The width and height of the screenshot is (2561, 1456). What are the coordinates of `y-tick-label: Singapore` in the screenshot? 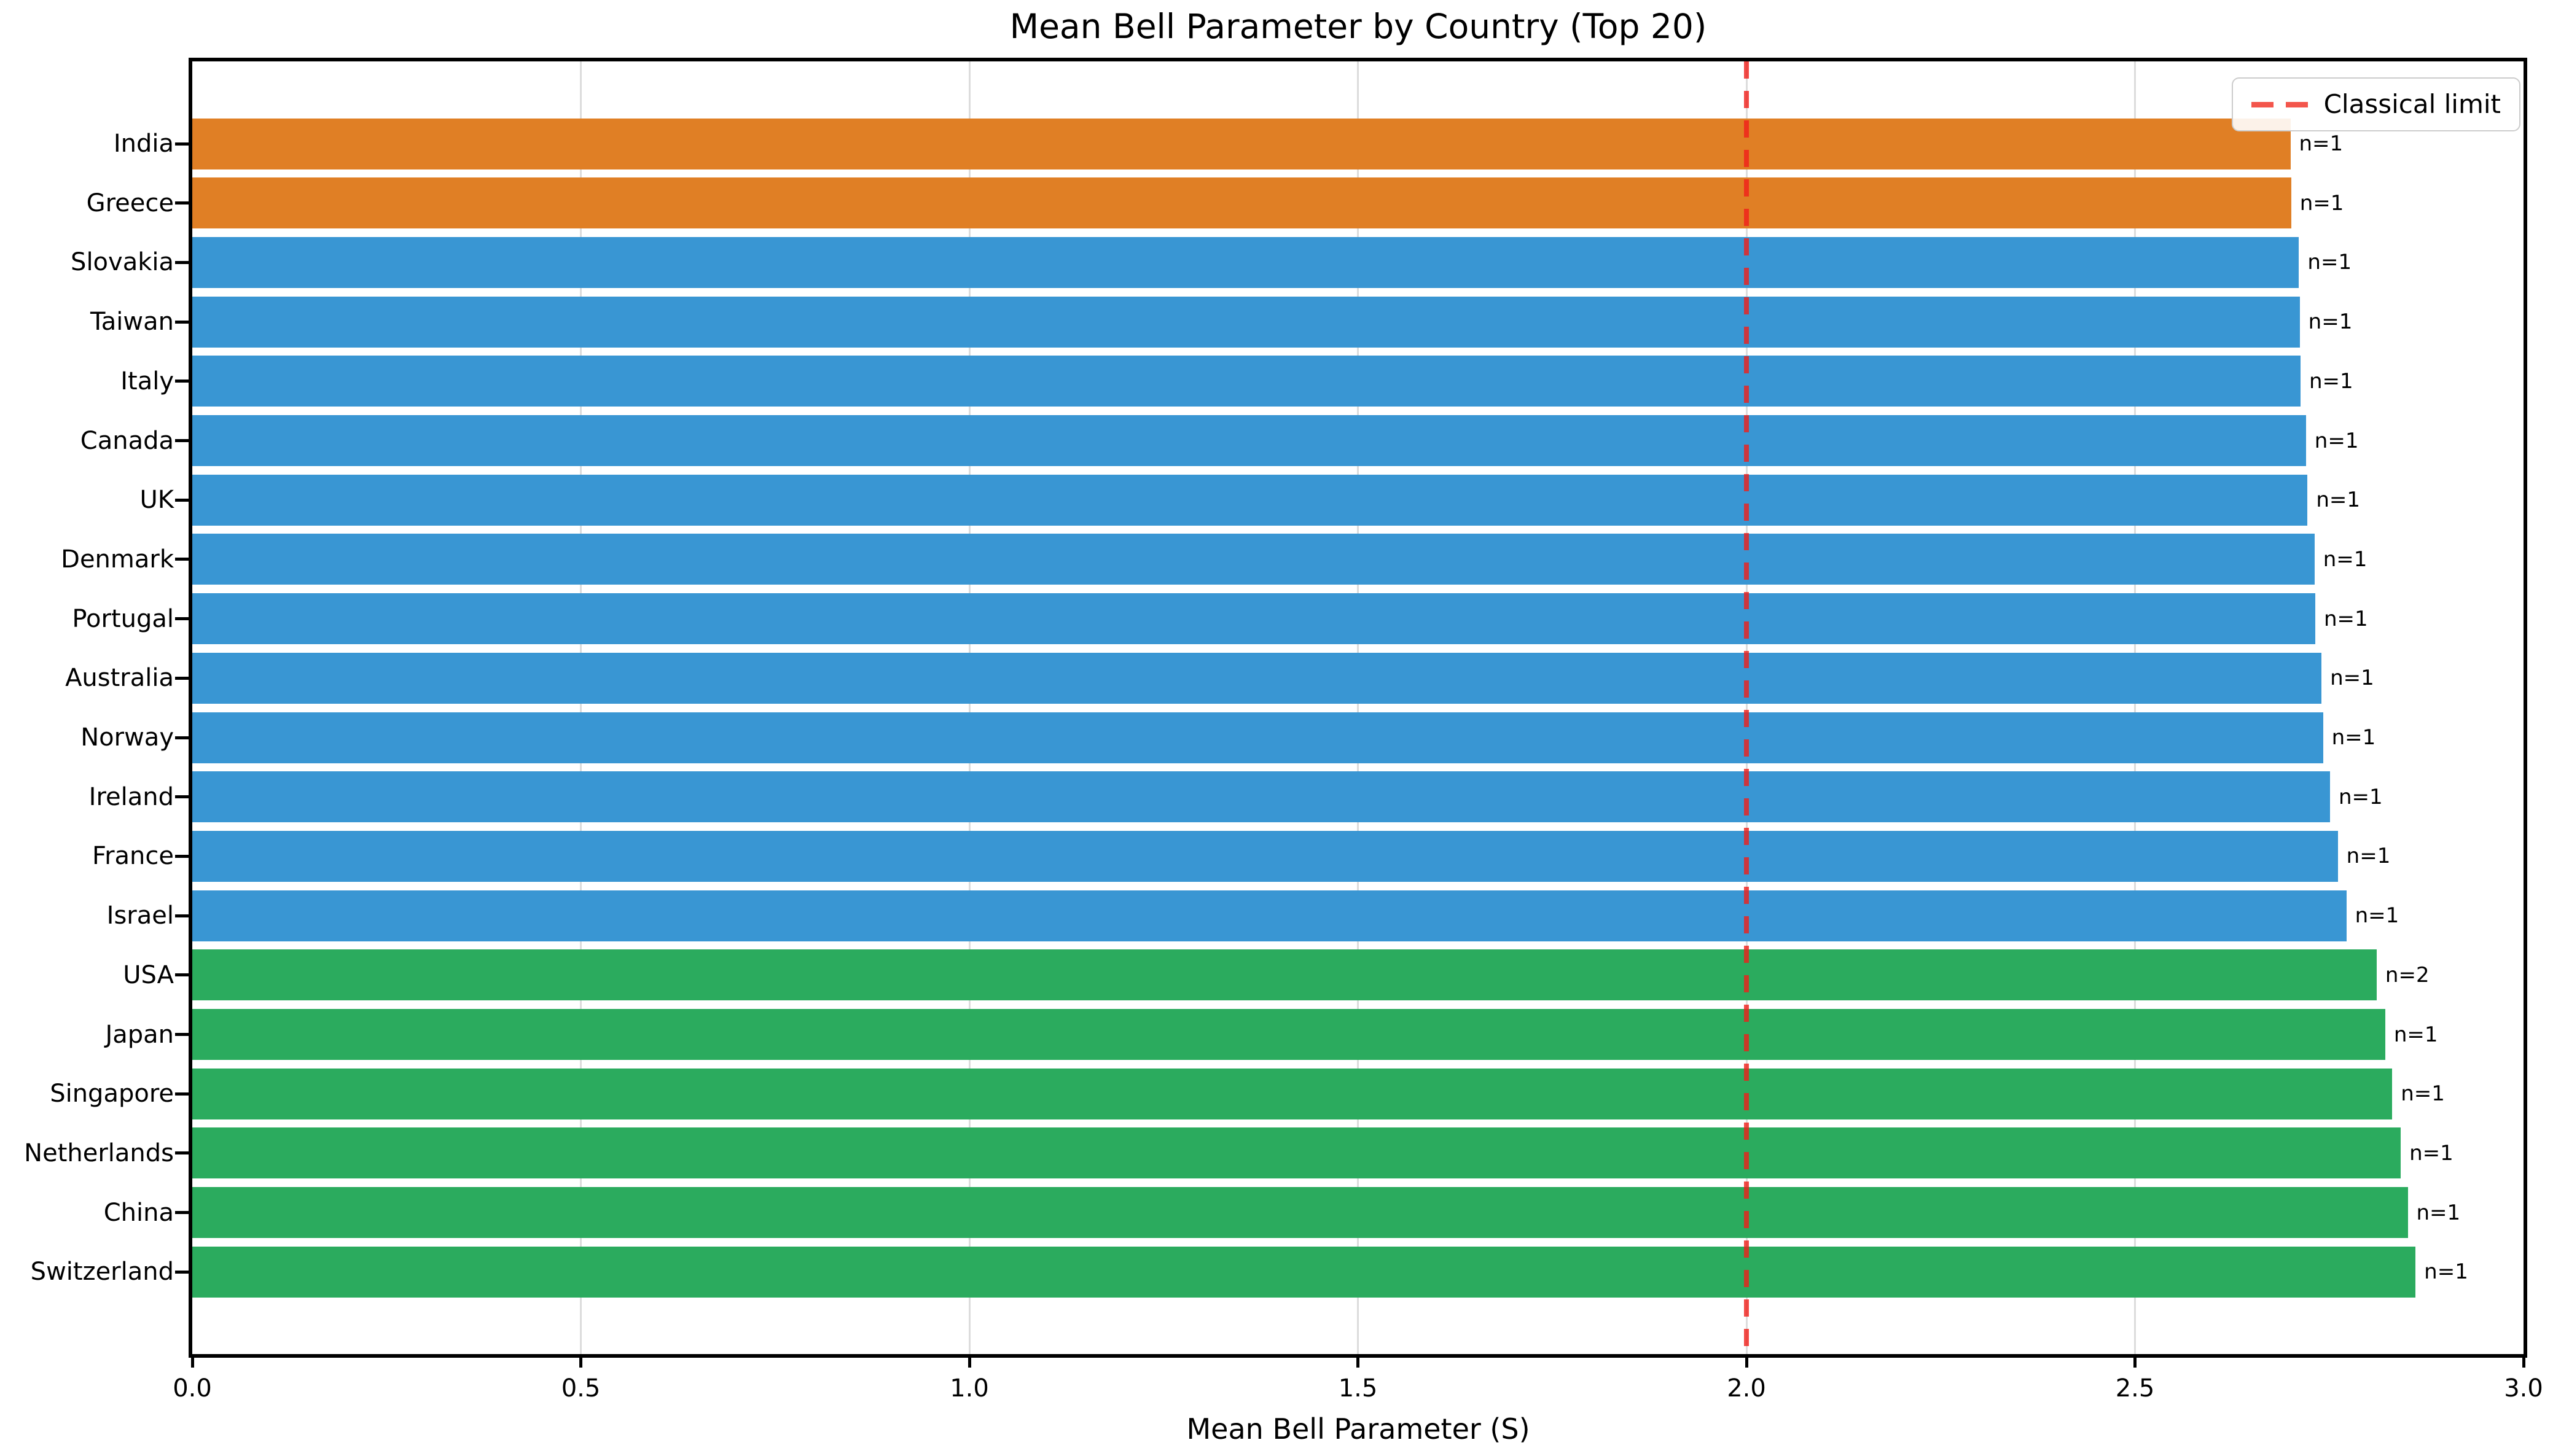 It's located at (112, 1094).